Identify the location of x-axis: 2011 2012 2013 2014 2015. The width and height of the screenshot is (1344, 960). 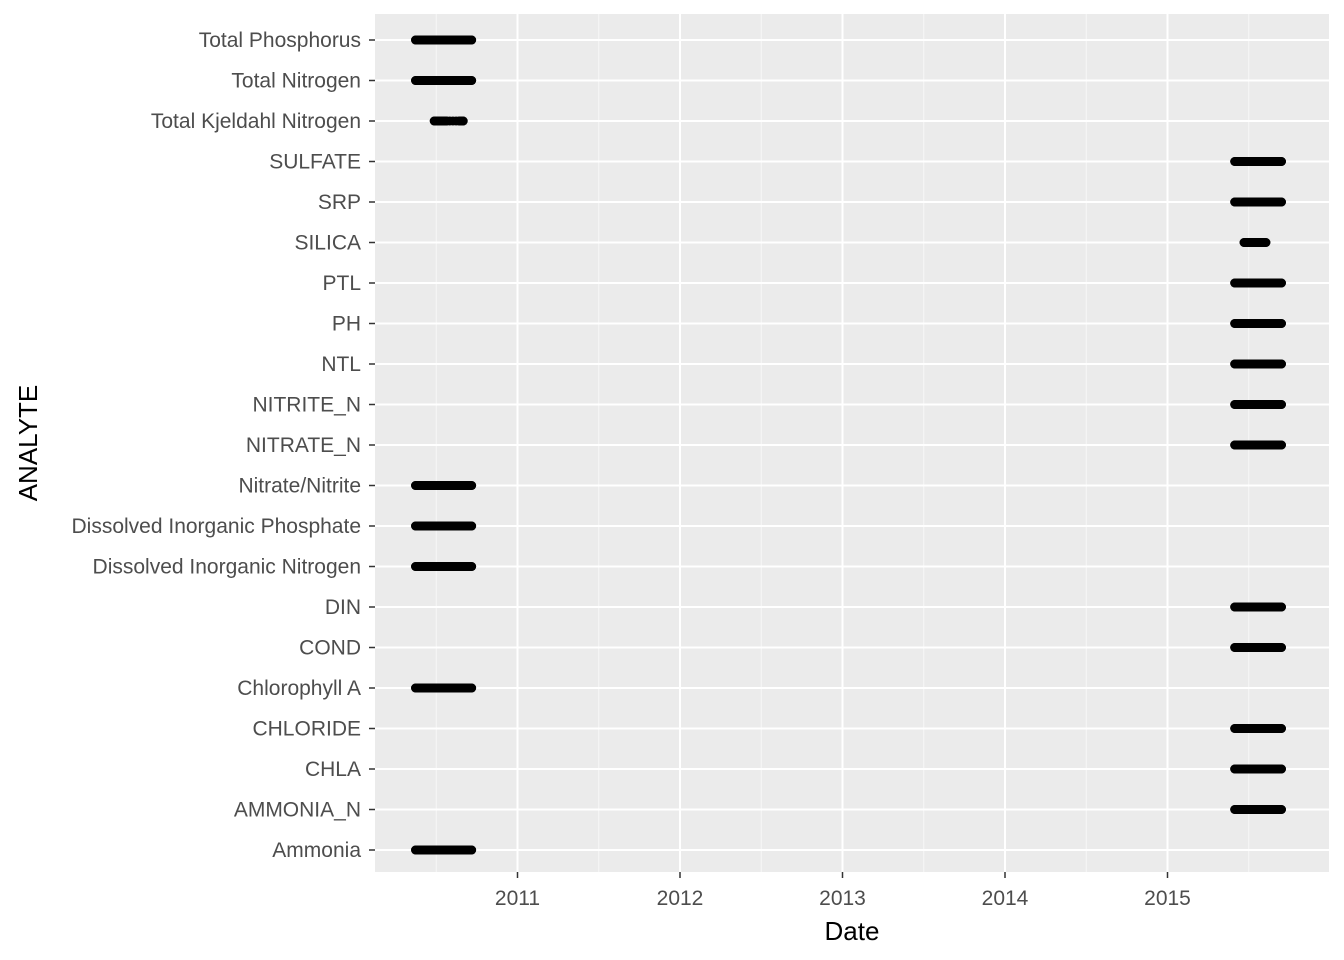
(843, 891).